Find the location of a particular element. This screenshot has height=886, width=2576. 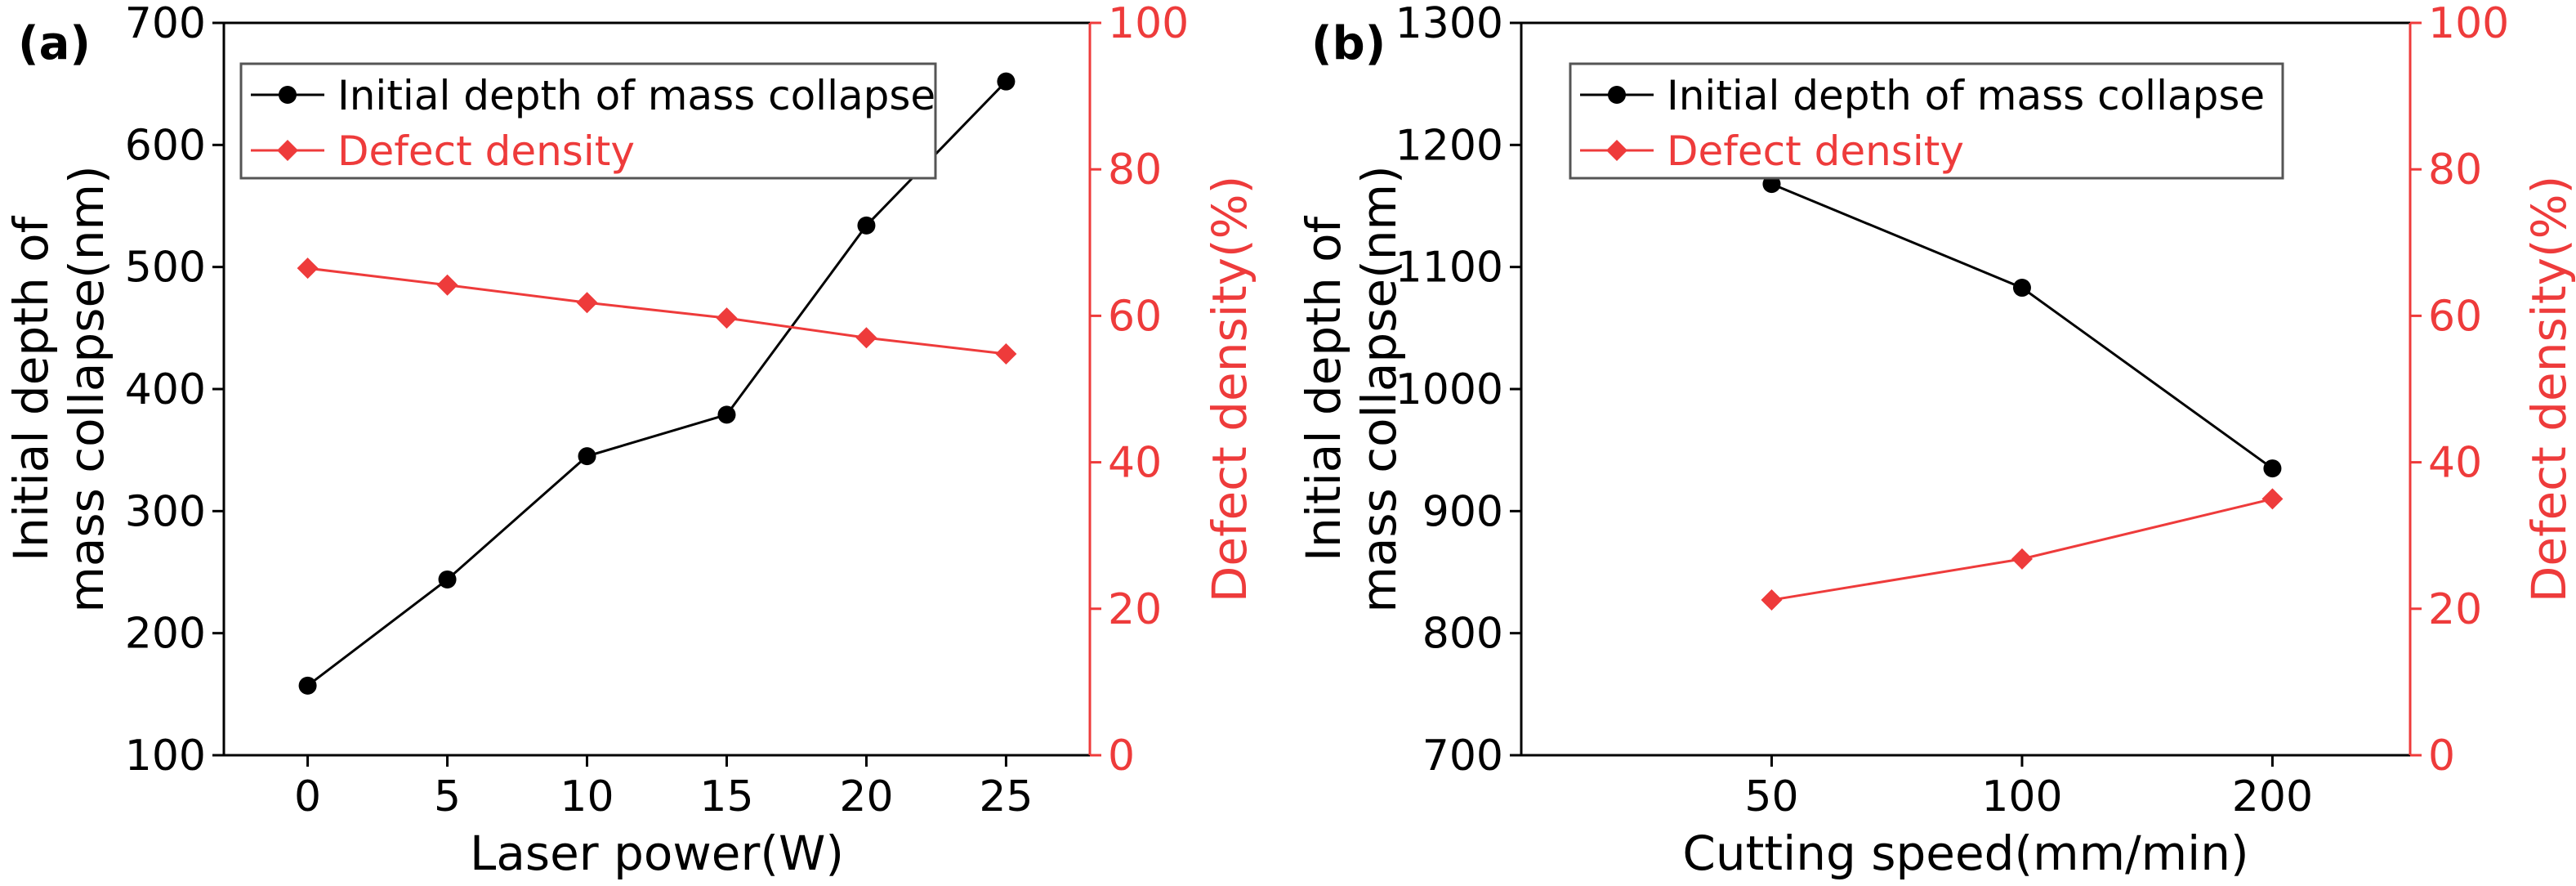

y-tick-label: 1200 is located at coordinates (1449, 145).